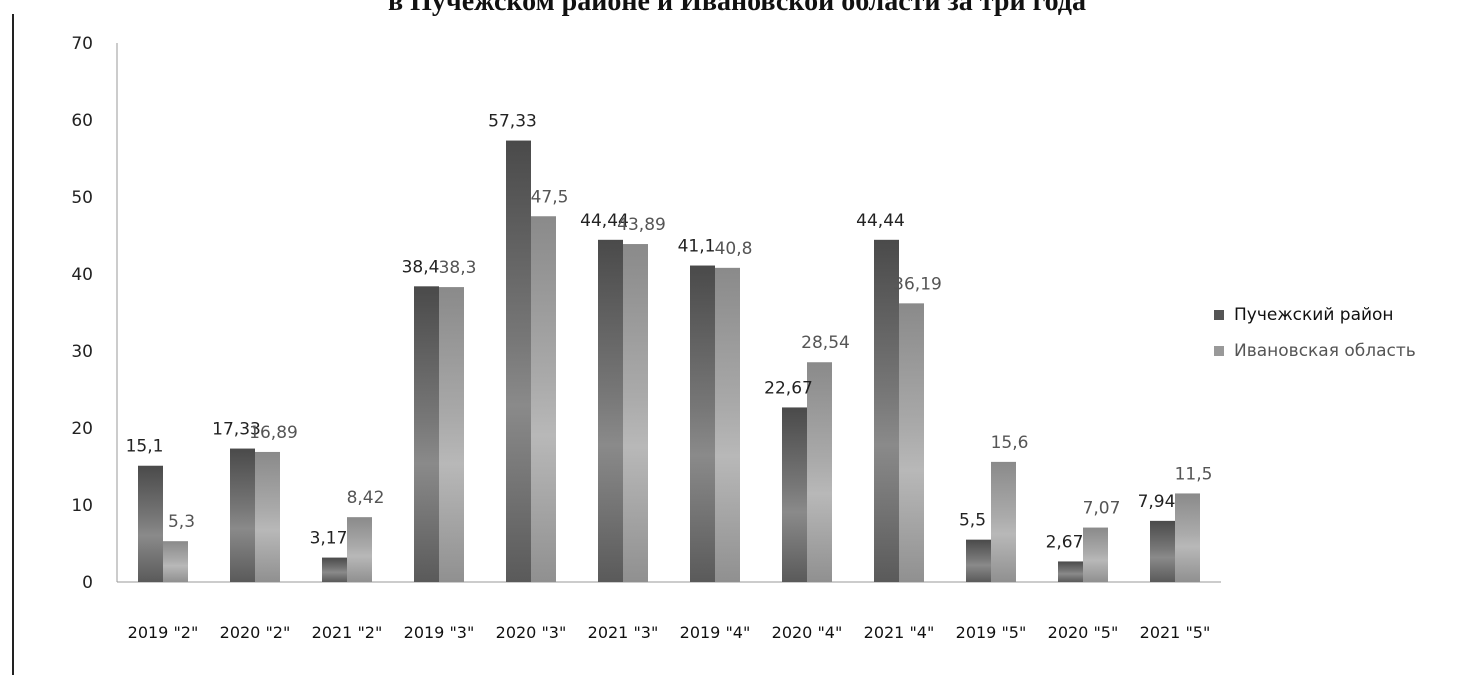  I want to click on data-label: 57,33, so click(512, 122).